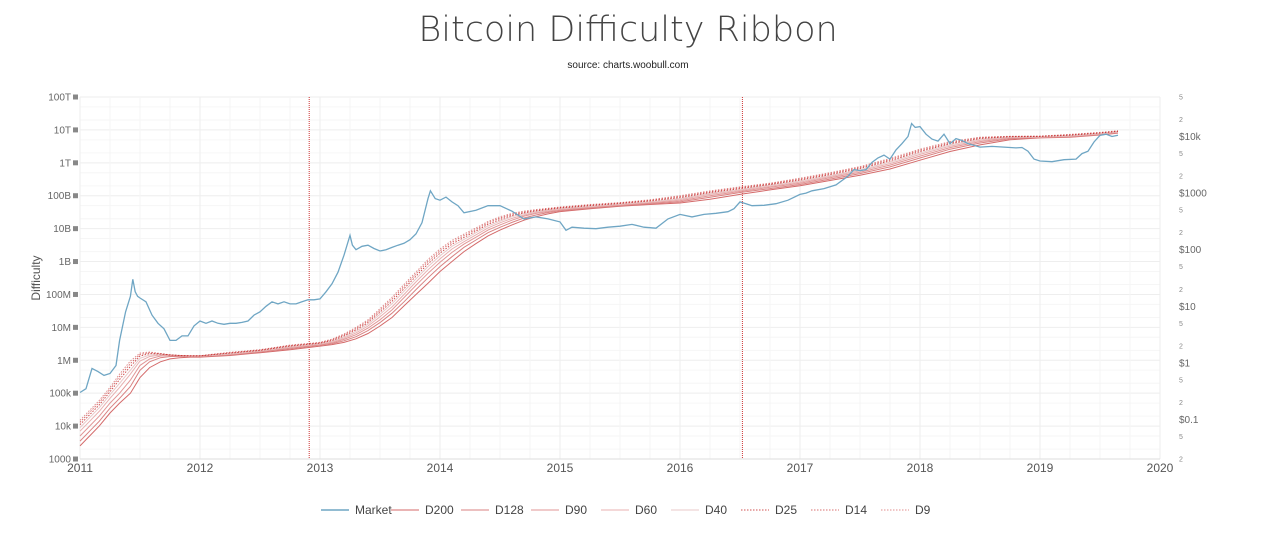 This screenshot has width=1265, height=534. I want to click on y-right-tick-label: $0.1, so click(1189, 420).